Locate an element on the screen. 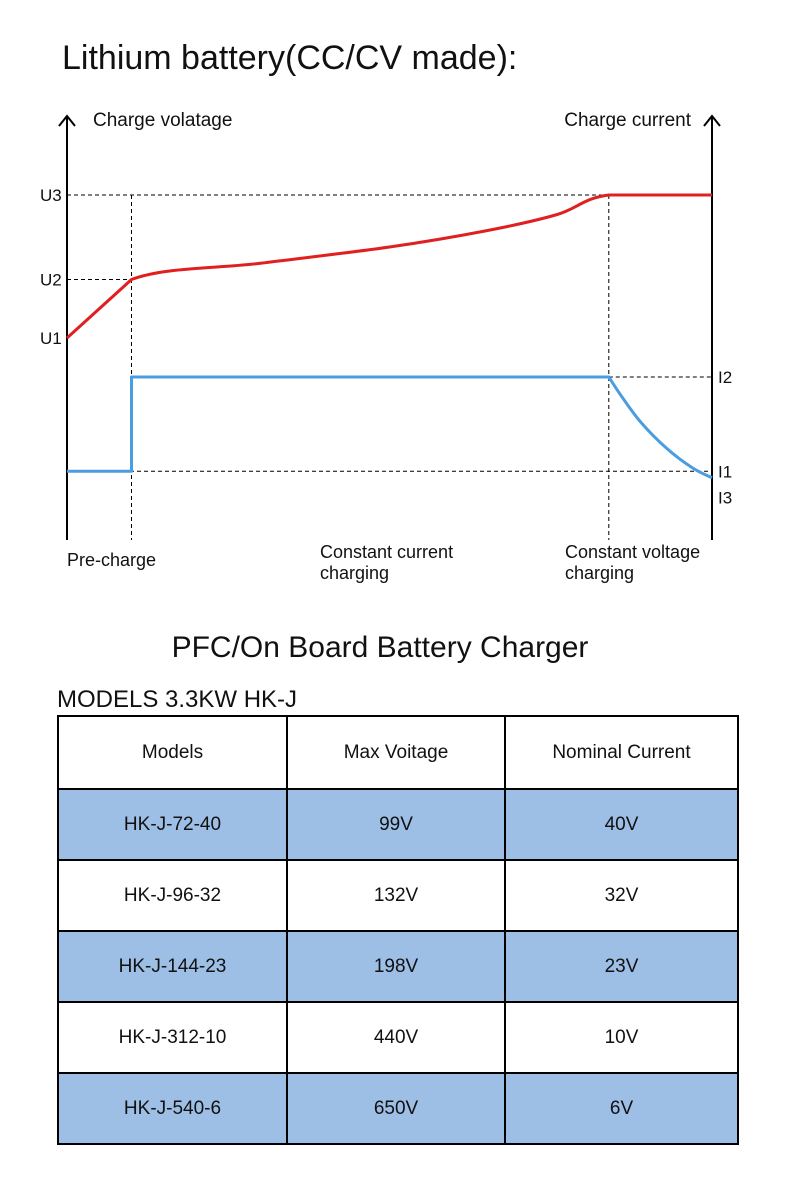 This screenshot has width=800, height=1200. phase-label: Constant voltage is located at coordinates (632, 552).